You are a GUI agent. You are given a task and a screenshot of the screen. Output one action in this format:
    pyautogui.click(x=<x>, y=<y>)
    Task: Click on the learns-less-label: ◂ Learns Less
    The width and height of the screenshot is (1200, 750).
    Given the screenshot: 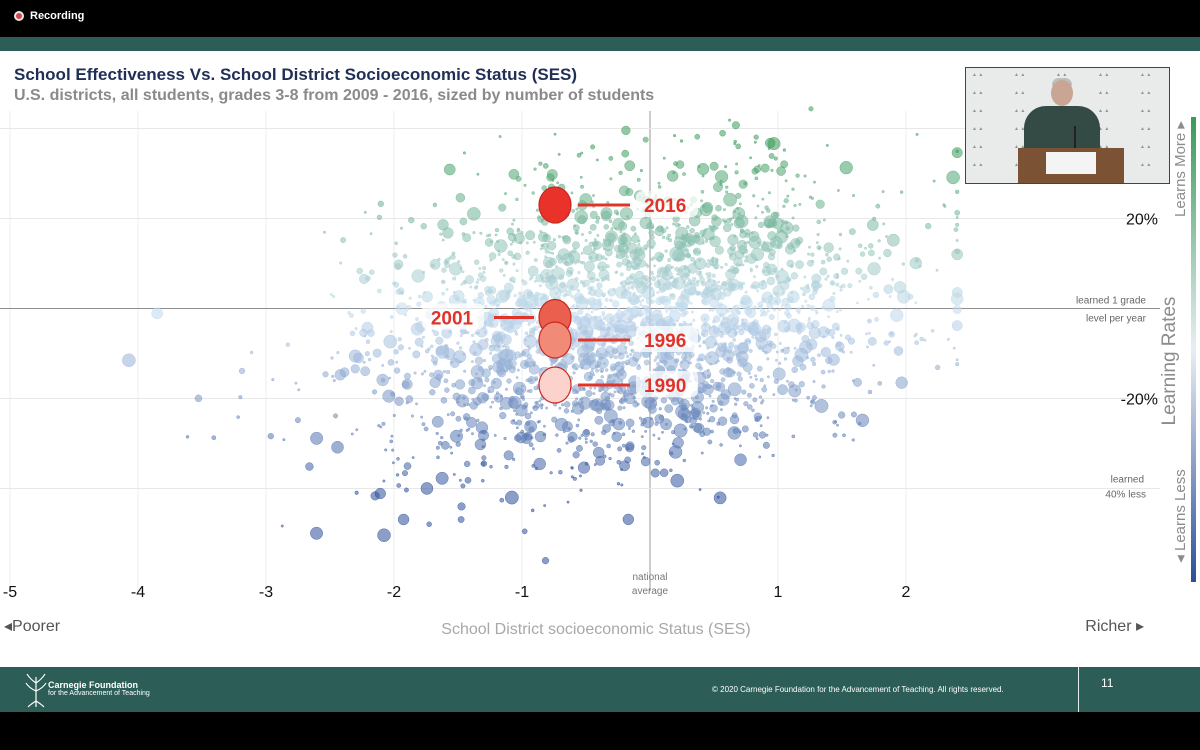 What is the action you would take?
    pyautogui.click(x=1180, y=515)
    